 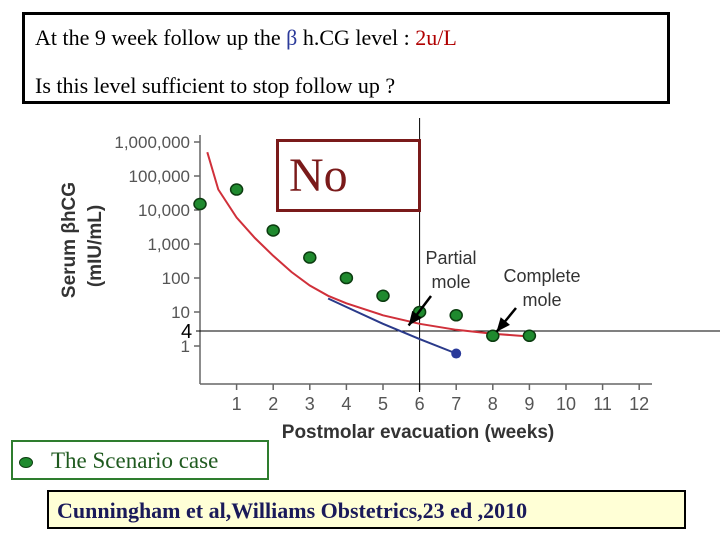 I want to click on annotation-label: Complete, so click(x=541, y=276).